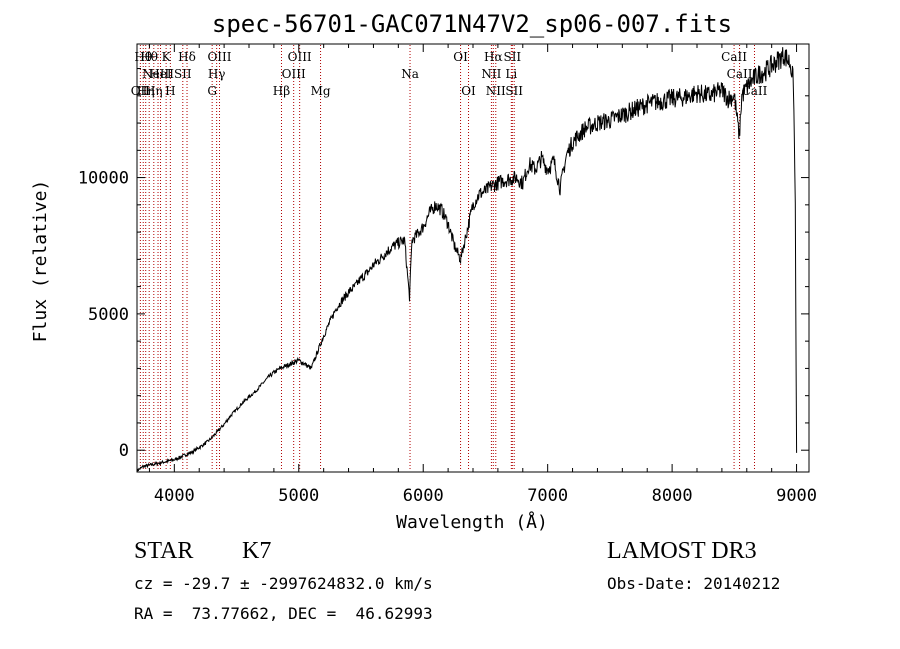  Describe the element at coordinates (170, 91) in the screenshot. I see `annotation-label: H` at that location.